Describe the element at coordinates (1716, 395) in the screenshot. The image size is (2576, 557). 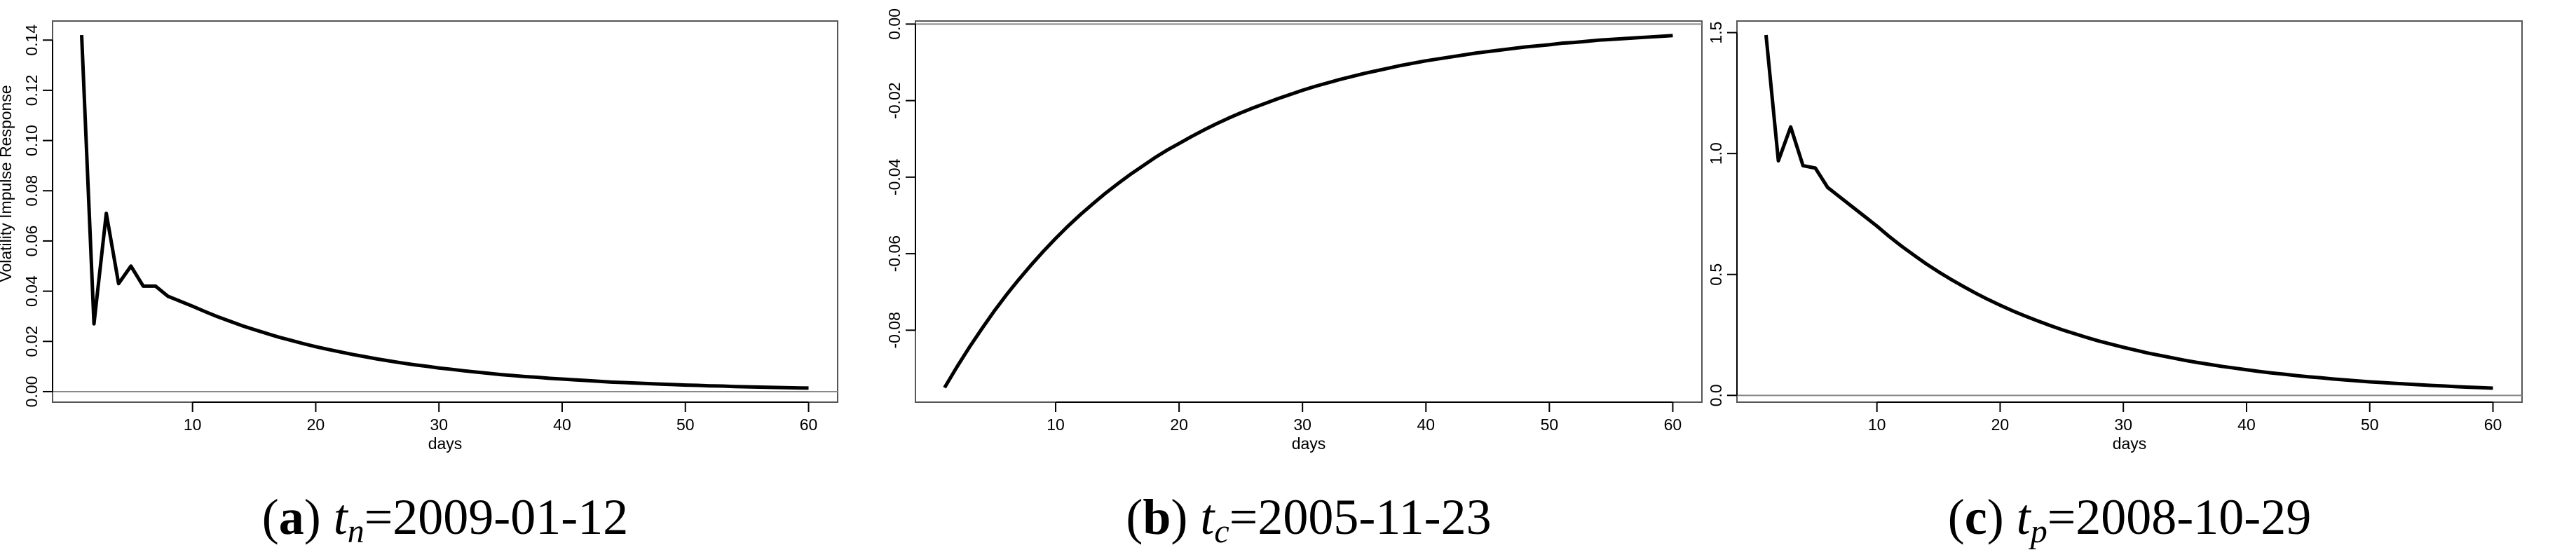
I see `y-tick-label: 0.0` at that location.